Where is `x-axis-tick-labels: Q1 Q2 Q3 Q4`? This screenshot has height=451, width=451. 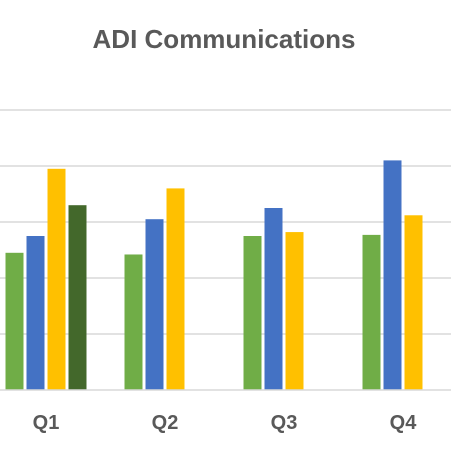 x-axis-tick-labels: Q1 Q2 Q3 Q4 is located at coordinates (225, 423).